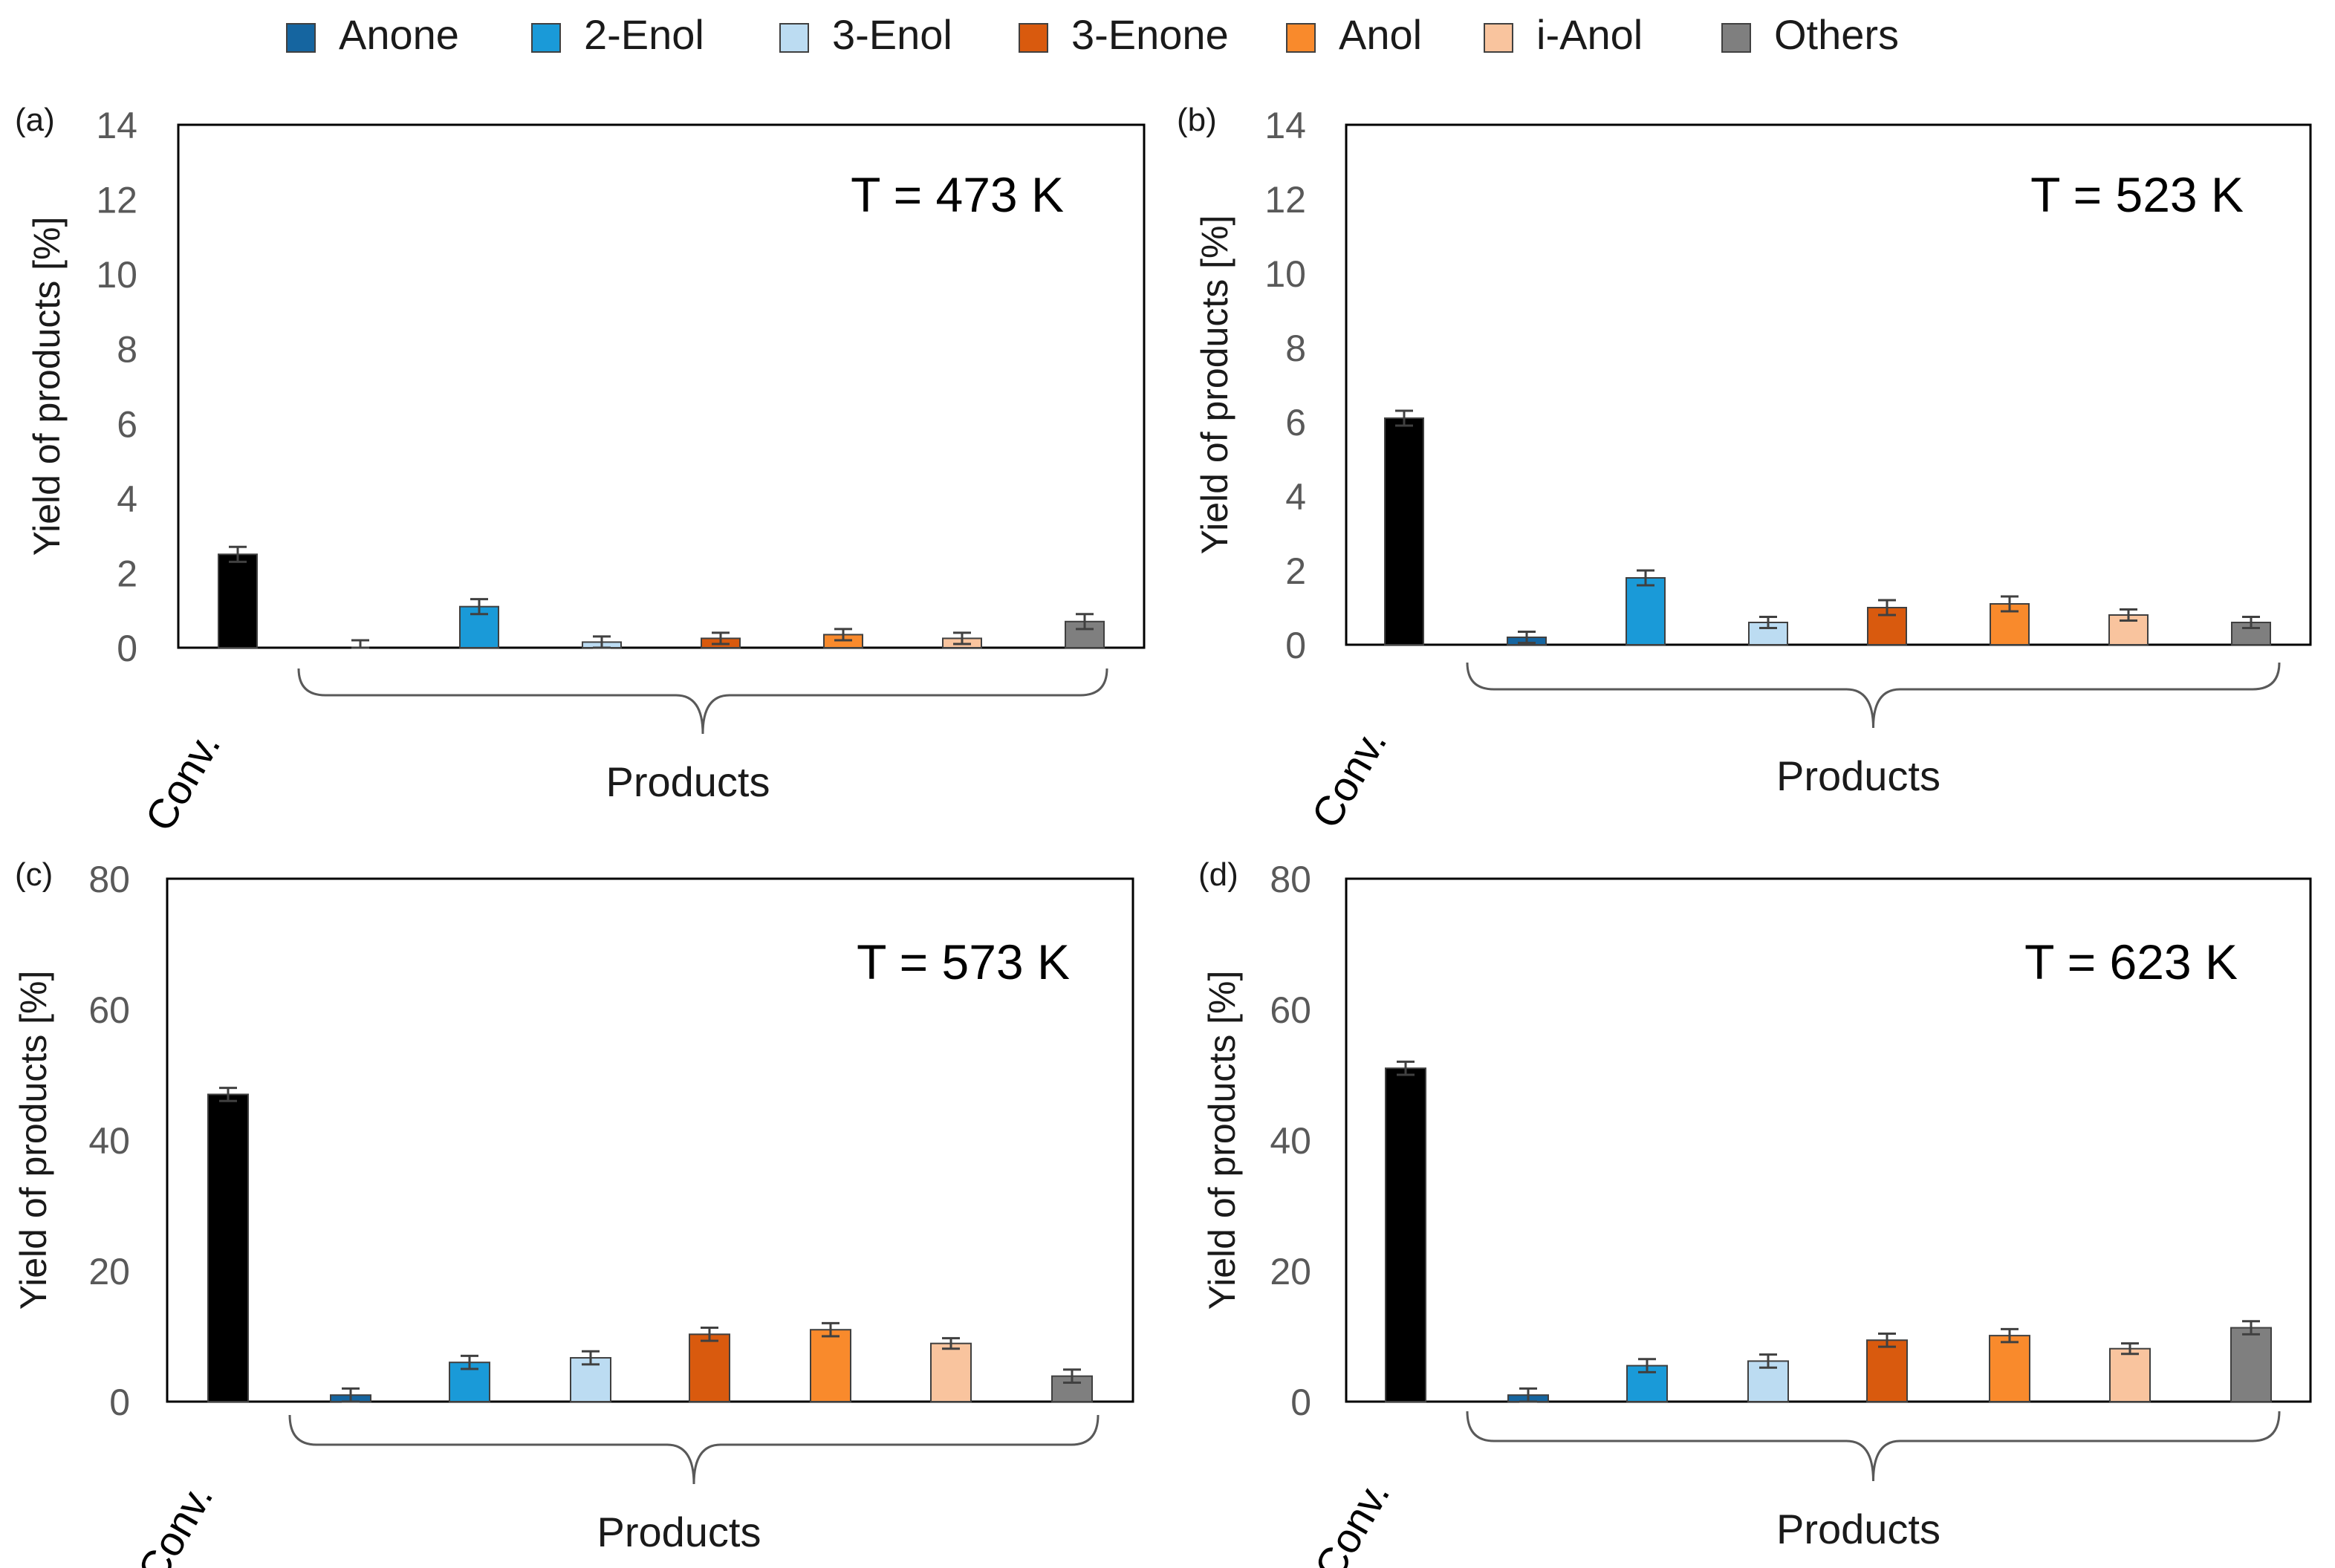 The width and height of the screenshot is (2335, 1568). Describe the element at coordinates (644, 34) in the screenshot. I see `legend-label-2-enol: 2-Enol` at that location.